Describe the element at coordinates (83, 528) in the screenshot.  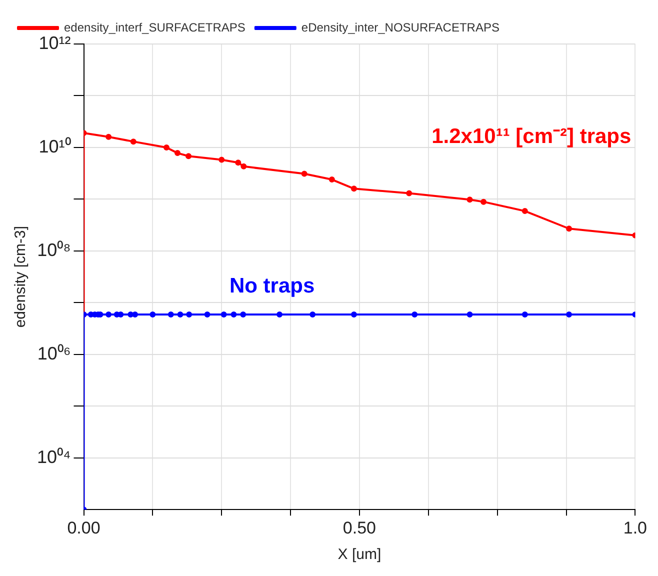
I see `x-tick-label: 0.00` at that location.